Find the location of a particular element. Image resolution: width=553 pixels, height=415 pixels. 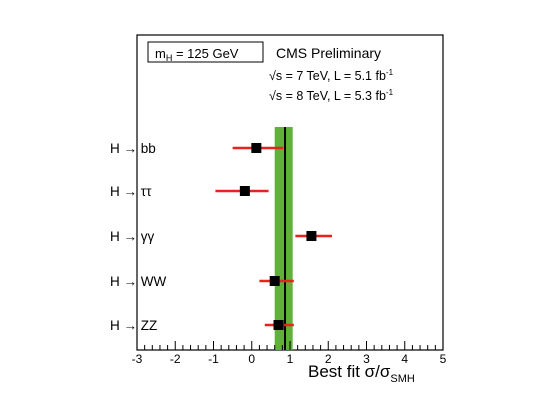

category-labels: H → bb H → ττ H → γγ H → WW H → ZZ is located at coordinates (138, 237).